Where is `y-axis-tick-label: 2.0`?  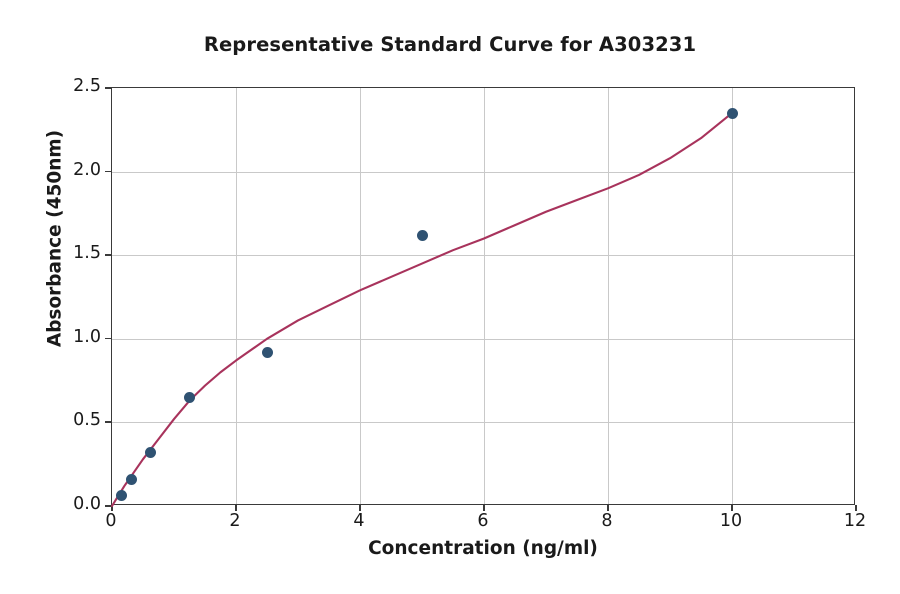
y-axis-tick-label: 2.0 is located at coordinates (87, 169).